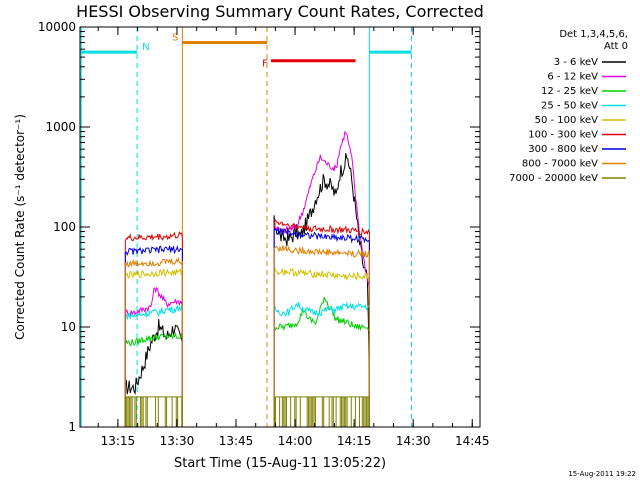 Image resolution: width=640 pixels, height=480 pixels. What do you see at coordinates (567, 120) in the screenshot?
I see `legend-entry-label: 50 - 100 keV` at bounding box center [567, 120].